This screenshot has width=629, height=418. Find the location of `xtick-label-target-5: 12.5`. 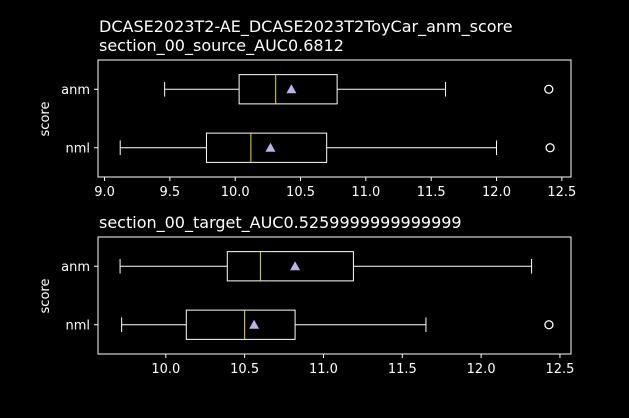

xtick-label-target-5: 12.5 is located at coordinates (559, 369).